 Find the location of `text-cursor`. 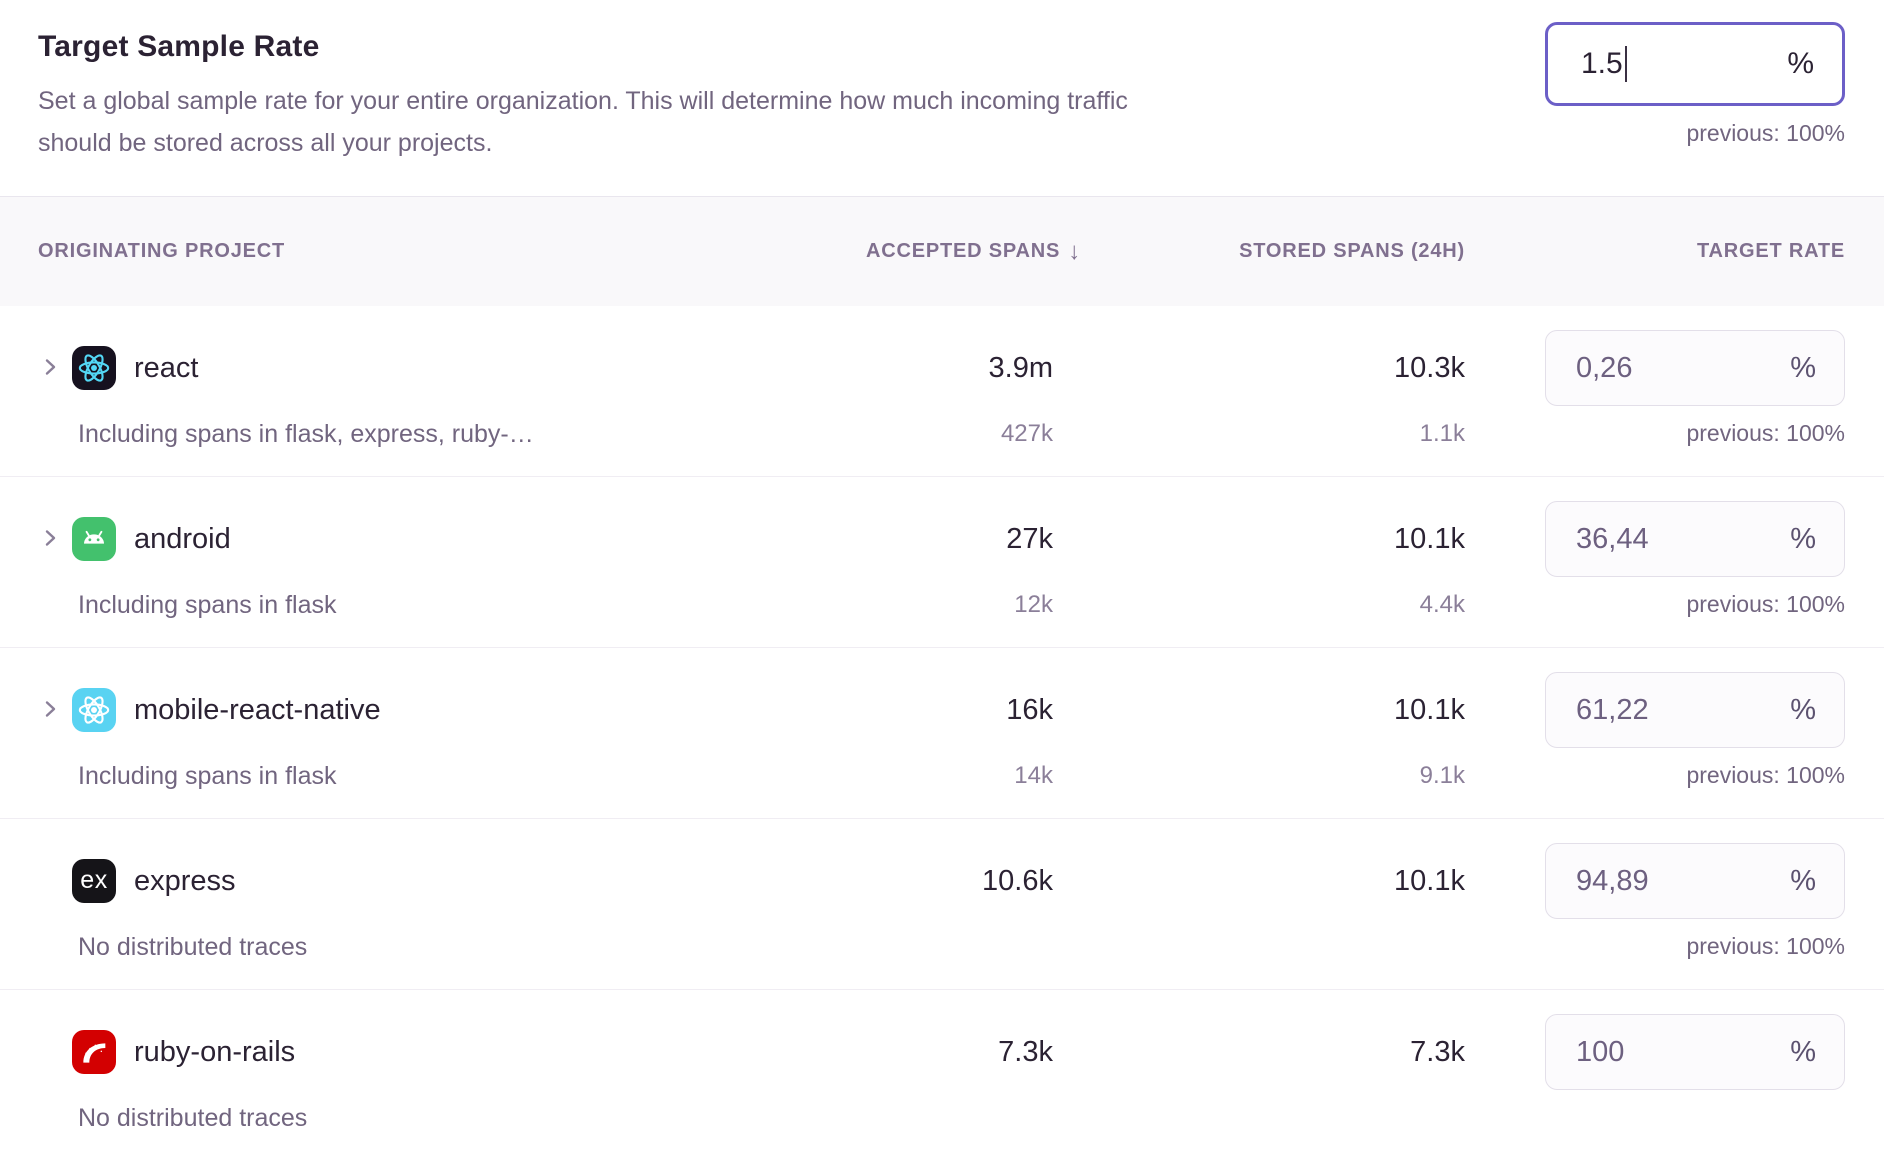

text-cursor is located at coordinates (1625, 64).